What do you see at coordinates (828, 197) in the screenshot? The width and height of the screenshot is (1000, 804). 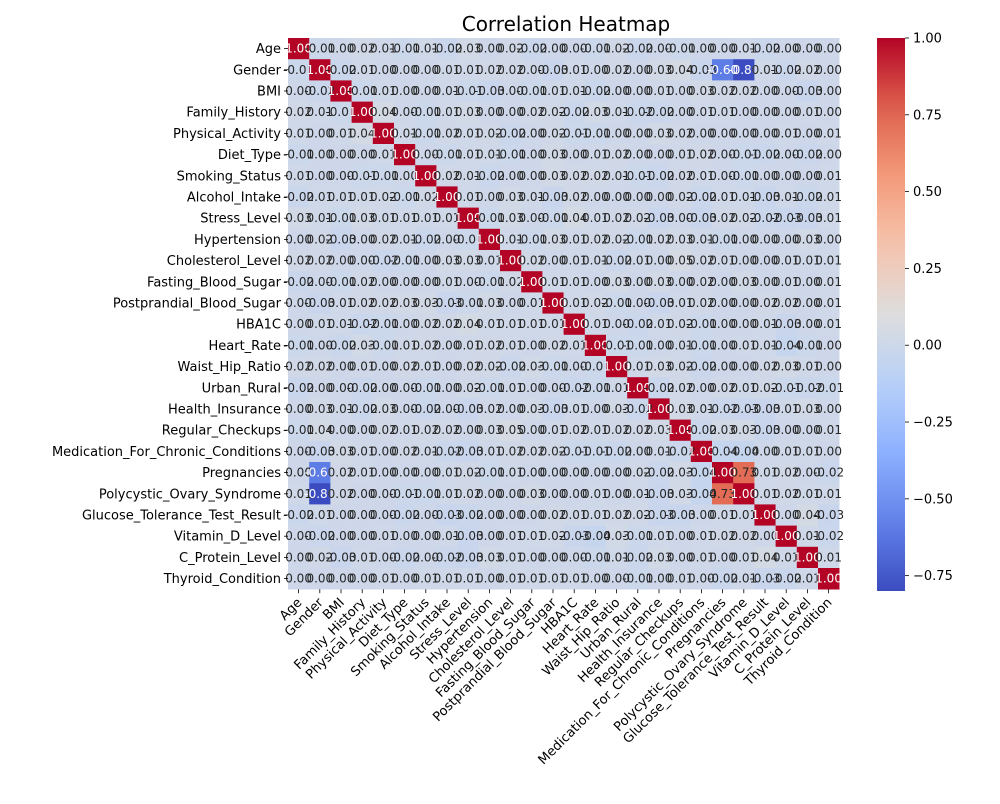 I see `cell-annotation: 0.01` at bounding box center [828, 197].